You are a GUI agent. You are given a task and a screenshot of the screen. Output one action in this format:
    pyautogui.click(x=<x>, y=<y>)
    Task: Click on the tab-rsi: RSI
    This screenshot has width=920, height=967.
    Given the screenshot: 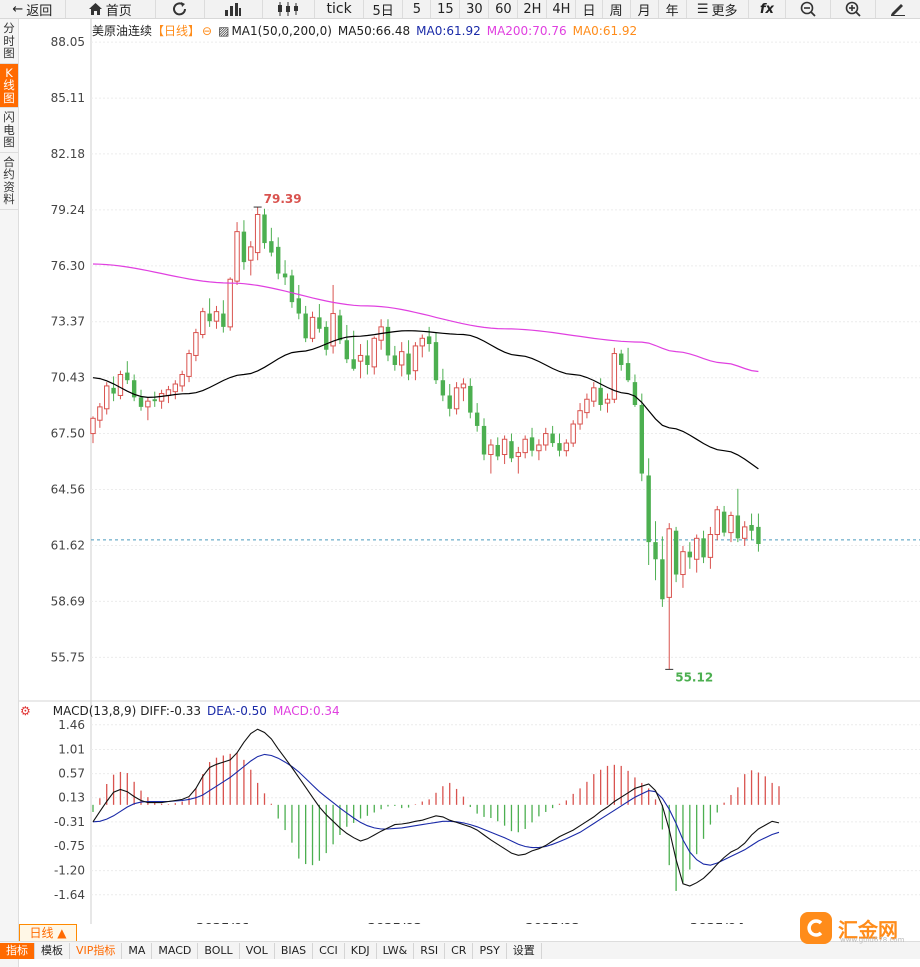 What is the action you would take?
    pyautogui.click(x=430, y=950)
    